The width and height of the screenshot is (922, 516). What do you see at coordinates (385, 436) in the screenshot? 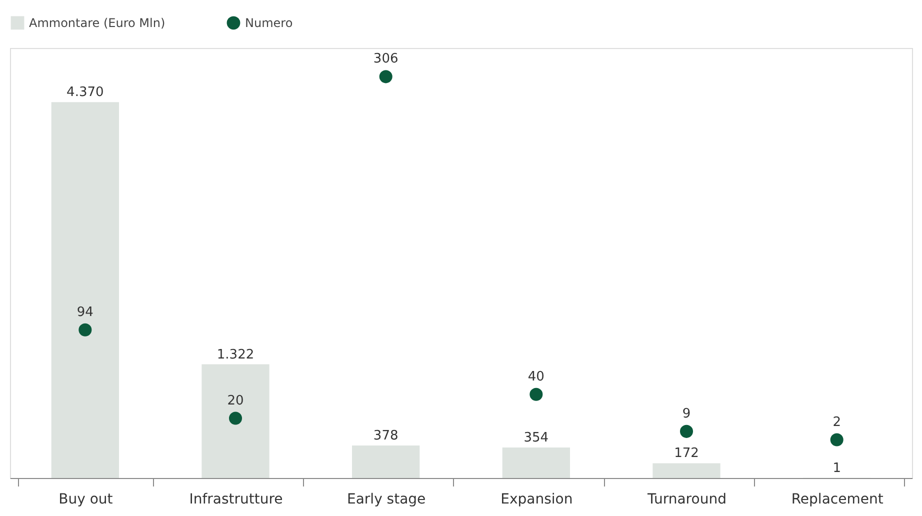
I see `data-label: 378` at bounding box center [385, 436].